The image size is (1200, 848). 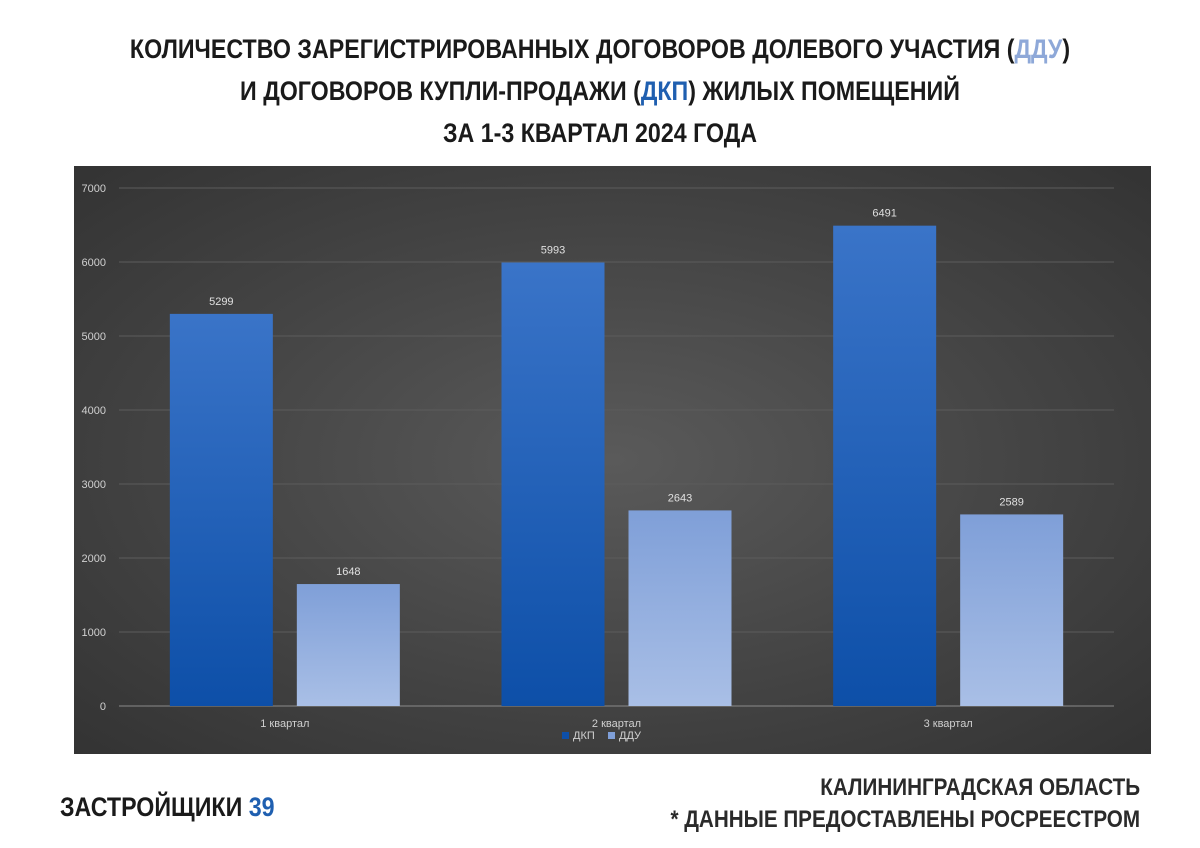 What do you see at coordinates (94, 411) in the screenshot?
I see `y-tick-label: 4000` at bounding box center [94, 411].